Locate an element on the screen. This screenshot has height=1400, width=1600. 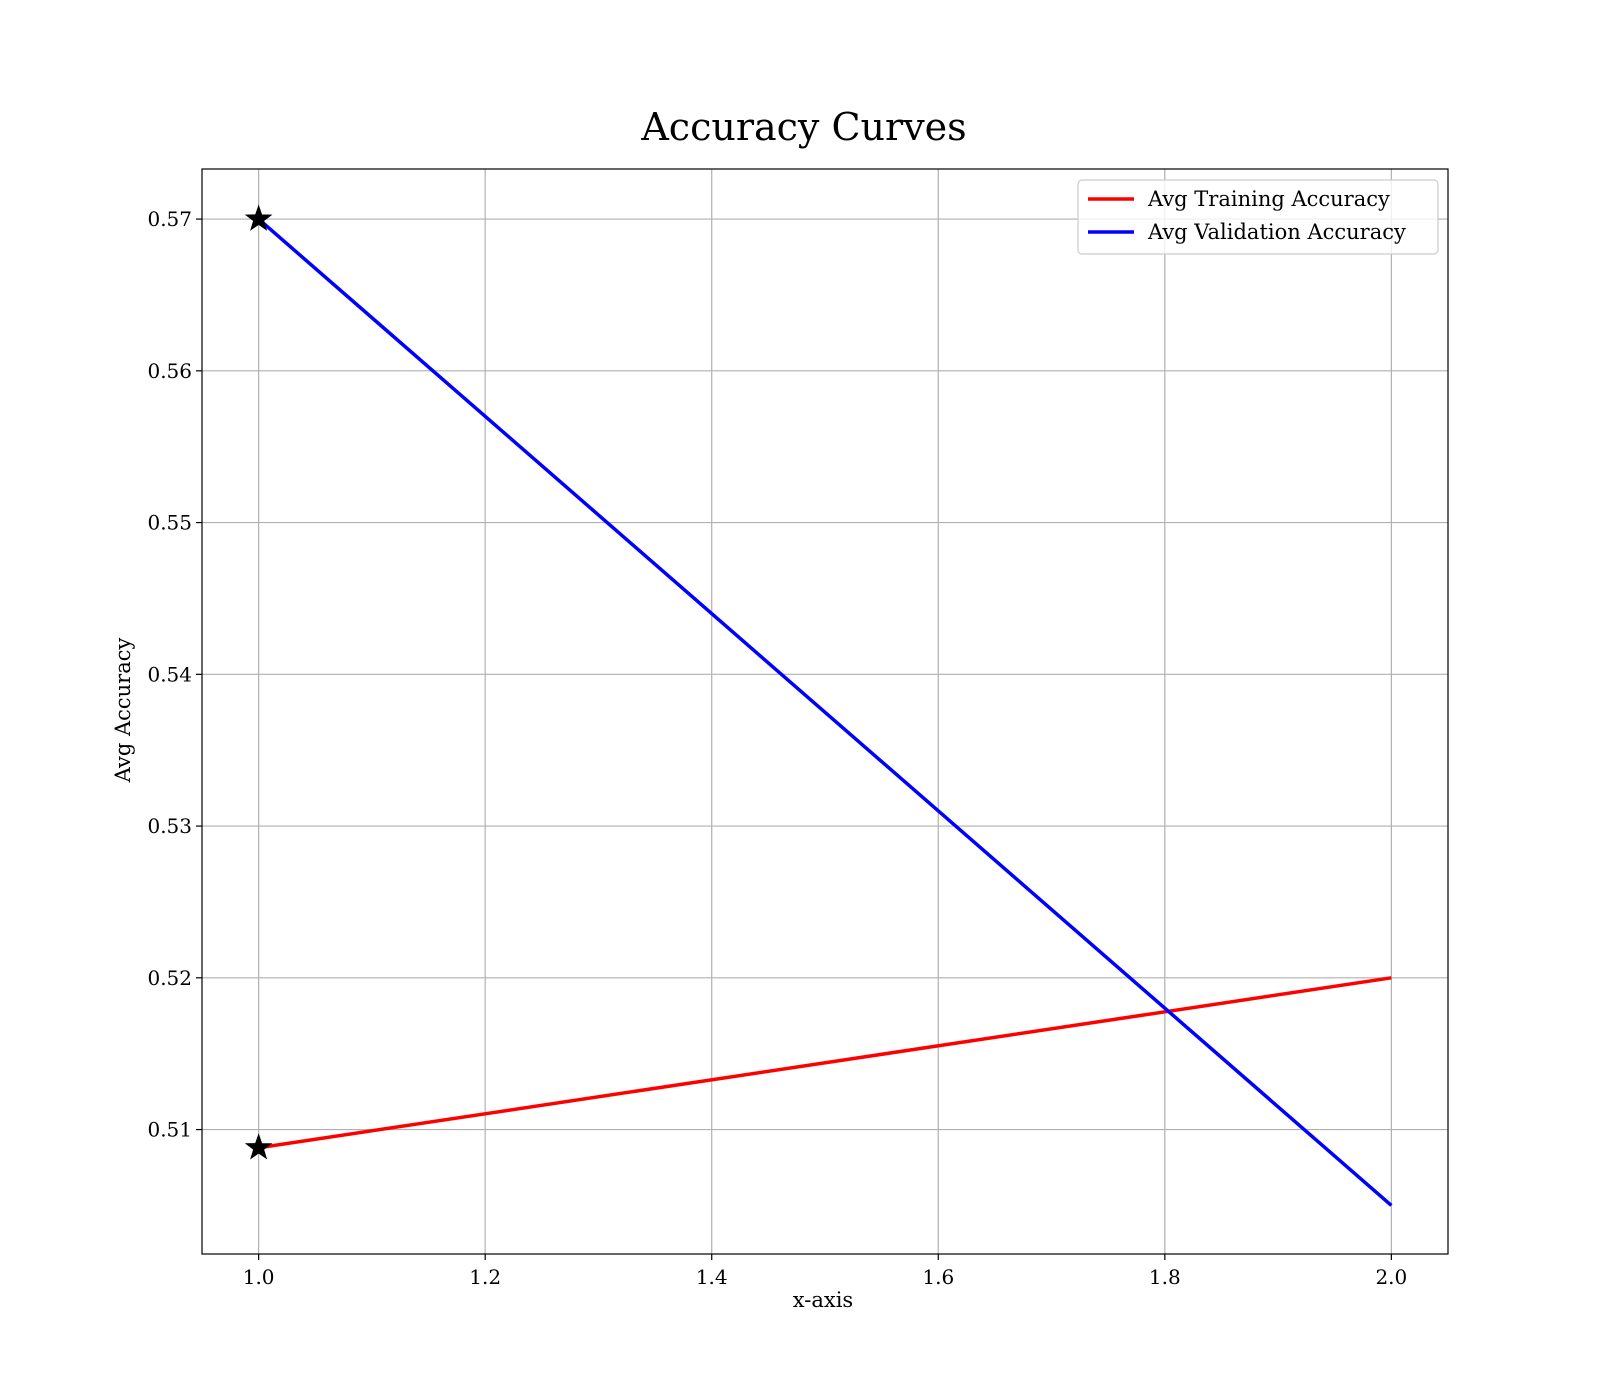
y-tick-label: 0.52 is located at coordinates (169, 978).